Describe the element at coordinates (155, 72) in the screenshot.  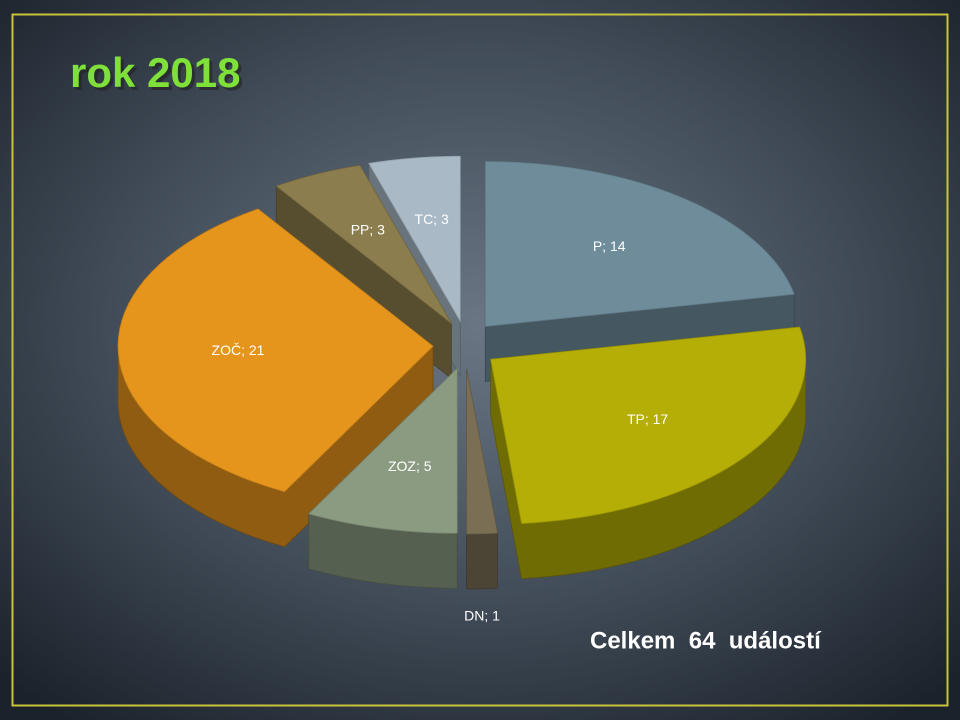
I see `chart-title: rok 2018` at that location.